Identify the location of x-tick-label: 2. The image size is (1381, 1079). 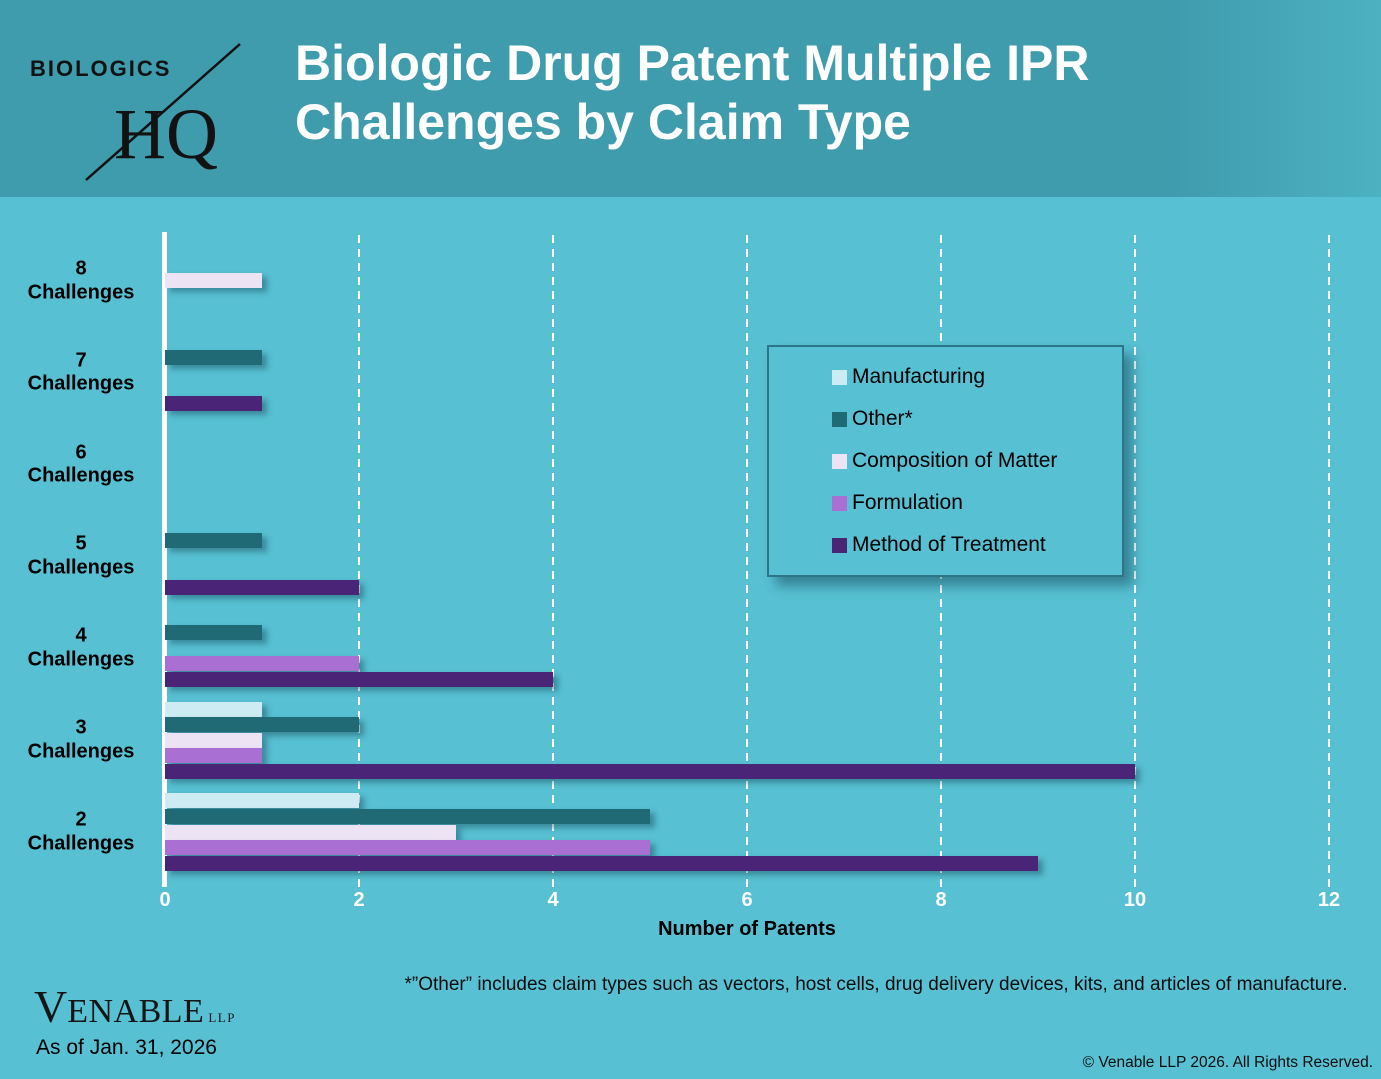
(359, 900).